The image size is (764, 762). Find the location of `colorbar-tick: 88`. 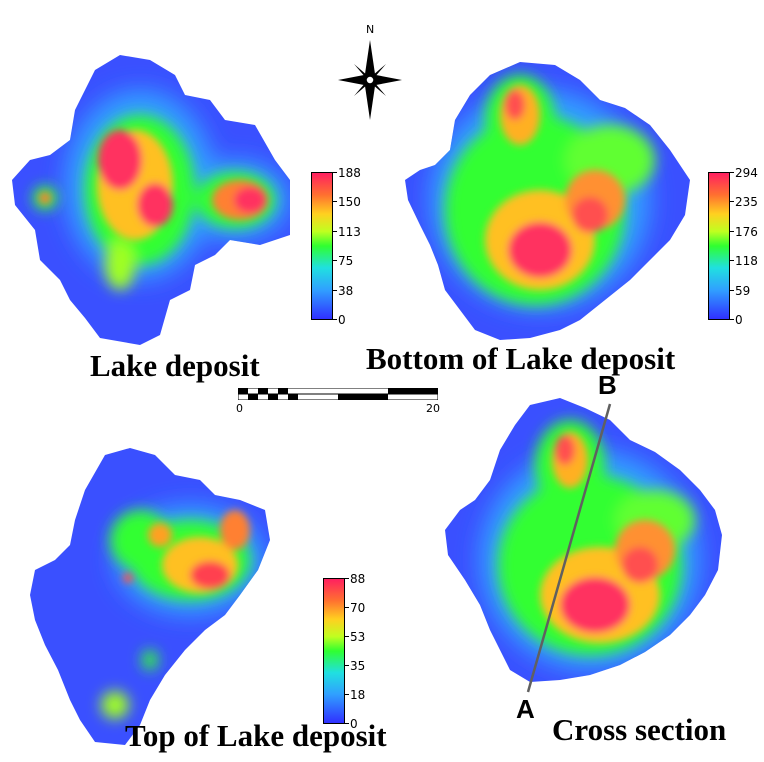

colorbar-tick: 88 is located at coordinates (358, 579).